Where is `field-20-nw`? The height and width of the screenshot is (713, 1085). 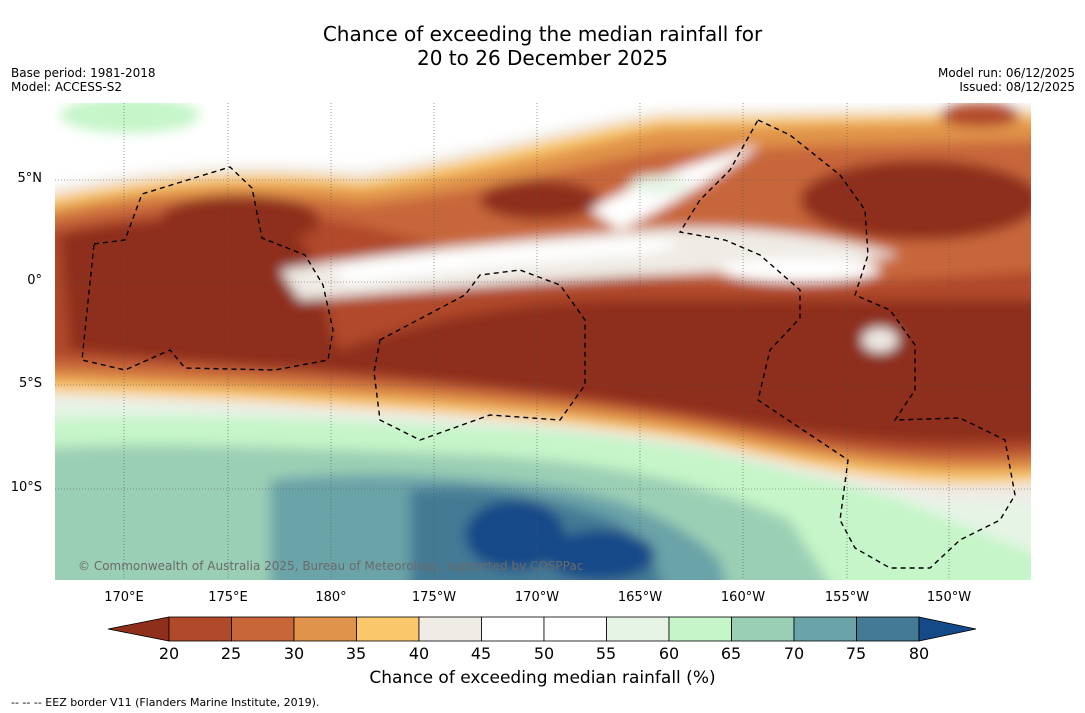
field-20-nw is located at coordinates (240, 220).